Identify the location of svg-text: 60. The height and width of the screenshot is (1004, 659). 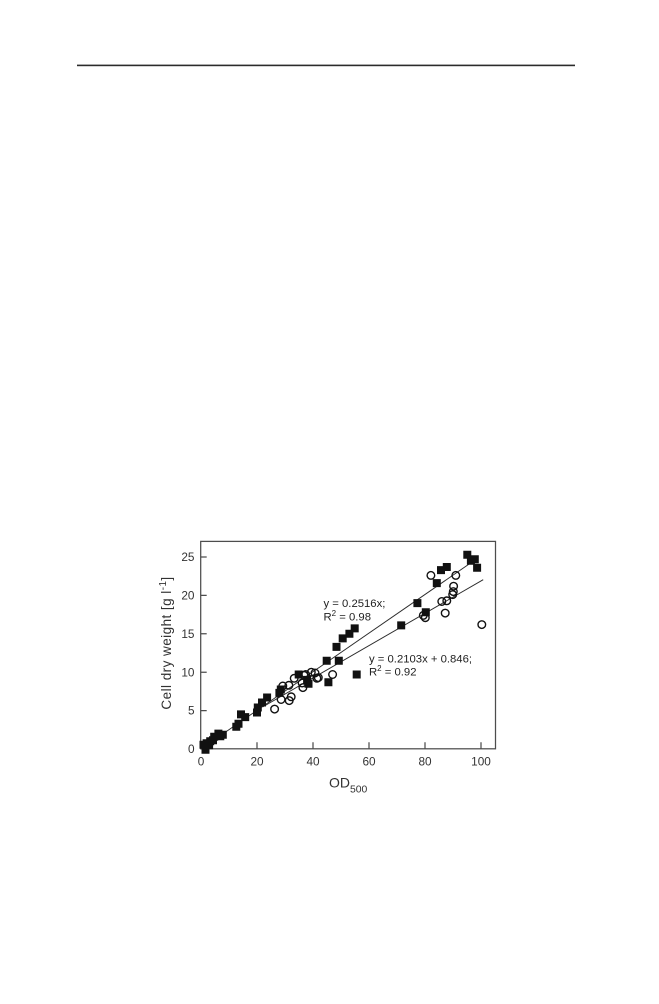
(369, 762).